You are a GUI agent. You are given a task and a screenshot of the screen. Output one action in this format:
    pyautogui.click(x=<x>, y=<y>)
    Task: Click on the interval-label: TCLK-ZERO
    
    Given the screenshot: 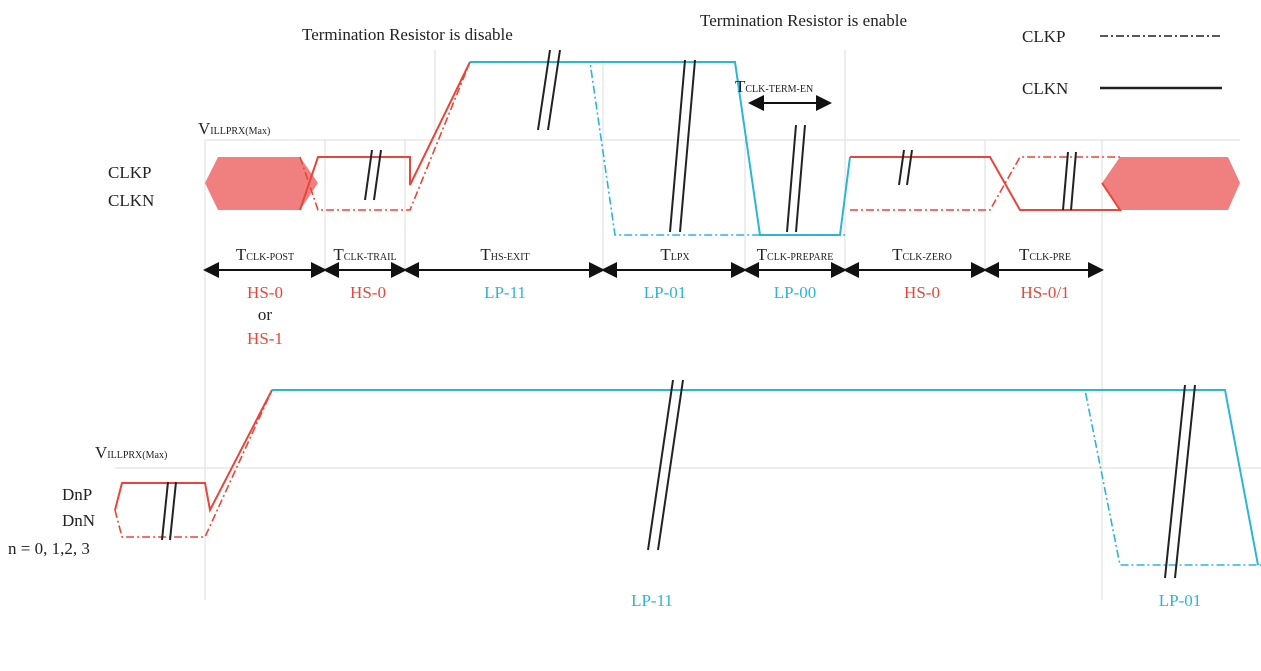 What is the action you would take?
    pyautogui.click(x=922, y=254)
    